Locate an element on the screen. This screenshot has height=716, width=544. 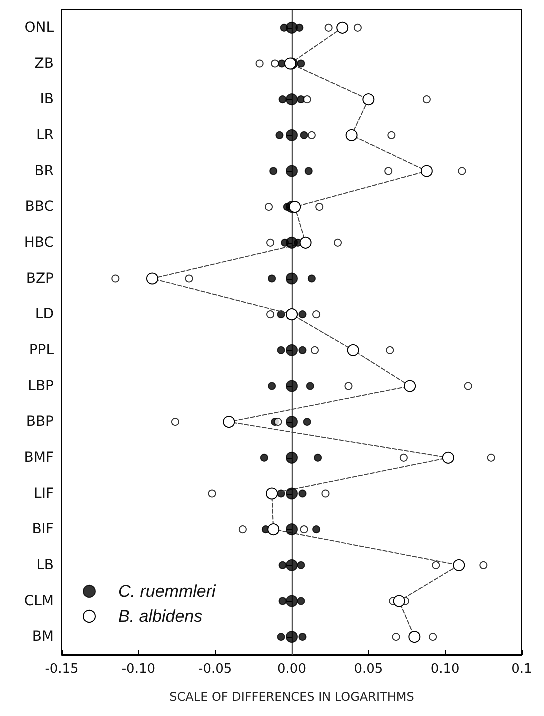
x-tick-label: 0.1 is located at coordinates (522, 669).